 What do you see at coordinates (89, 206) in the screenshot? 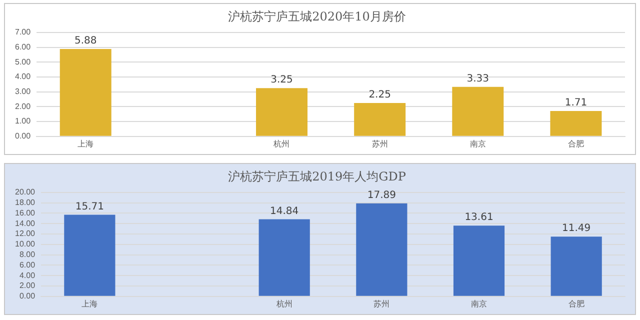
I see `data-label: 15.71` at bounding box center [89, 206].